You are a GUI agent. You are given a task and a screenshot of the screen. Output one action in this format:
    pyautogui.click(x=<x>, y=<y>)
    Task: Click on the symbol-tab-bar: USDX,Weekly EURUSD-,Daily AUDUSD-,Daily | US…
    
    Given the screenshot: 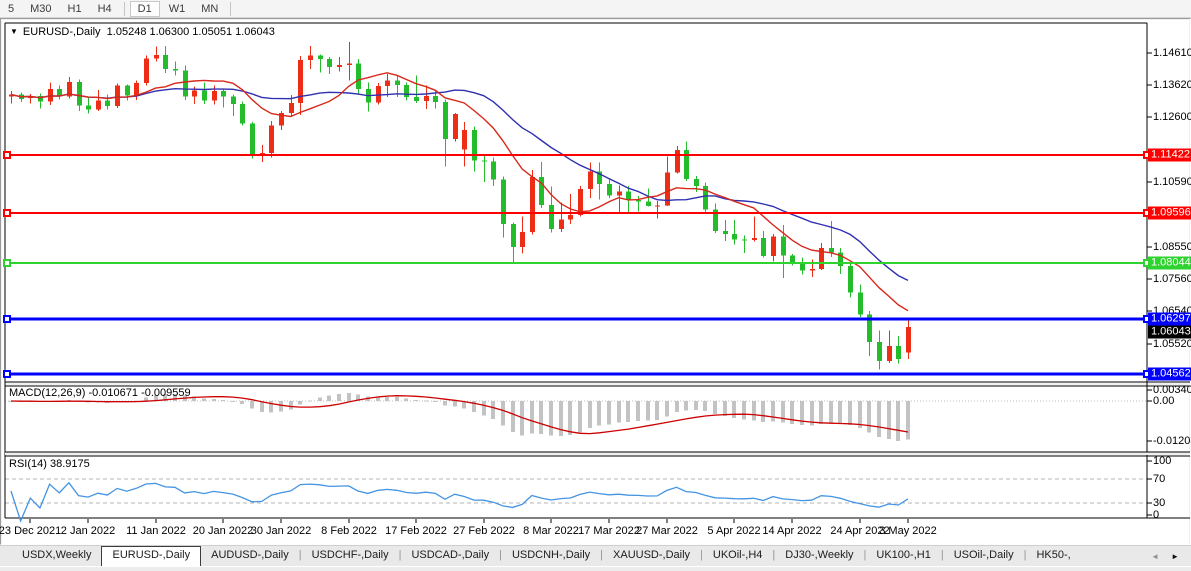 What is the action you would take?
    pyautogui.click(x=595, y=555)
    